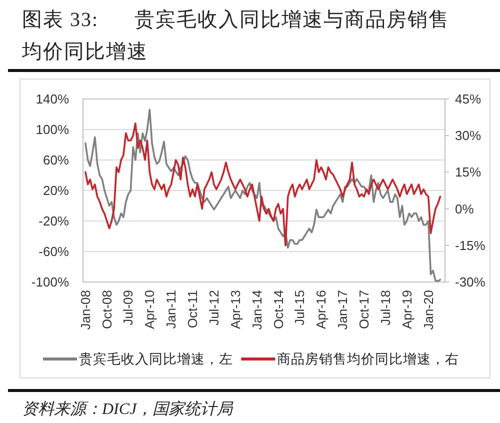 The image size is (500, 423). What do you see at coordinates (106, 310) in the screenshot?
I see `x-tick-label: Oct-08` at bounding box center [106, 310].